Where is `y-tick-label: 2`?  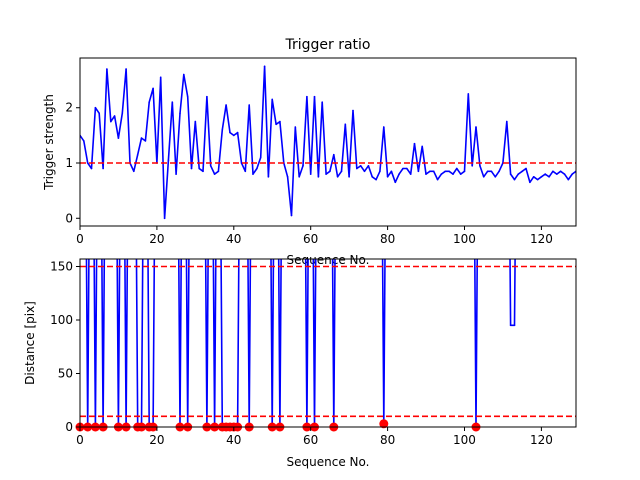
y-tick-label: 2 is located at coordinates (69, 108).